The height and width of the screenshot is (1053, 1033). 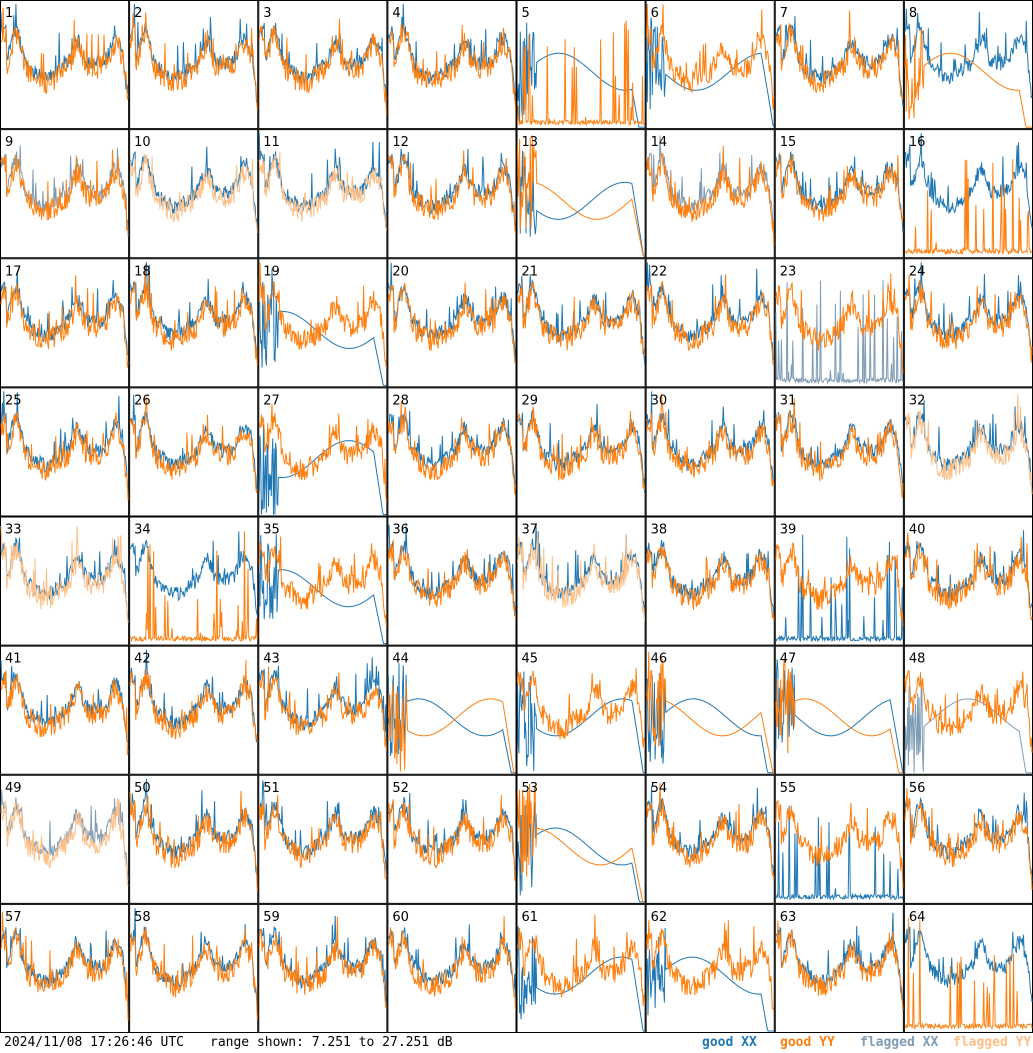 I want to click on panel-58: 58, so click(x=194, y=968).